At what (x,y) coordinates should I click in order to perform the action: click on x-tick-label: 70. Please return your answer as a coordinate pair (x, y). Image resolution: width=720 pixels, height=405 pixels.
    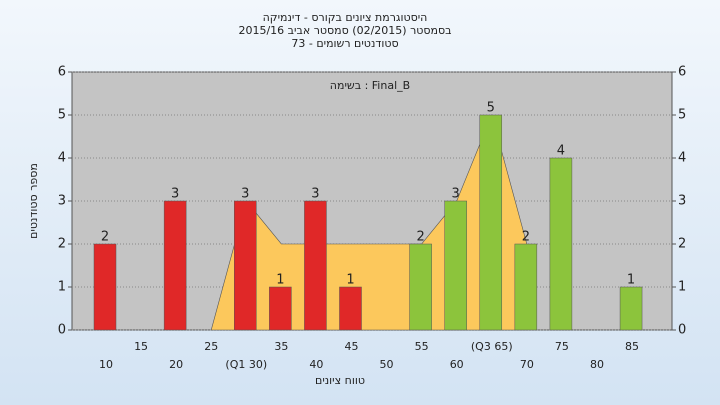
    Looking at the image, I should click on (527, 364).